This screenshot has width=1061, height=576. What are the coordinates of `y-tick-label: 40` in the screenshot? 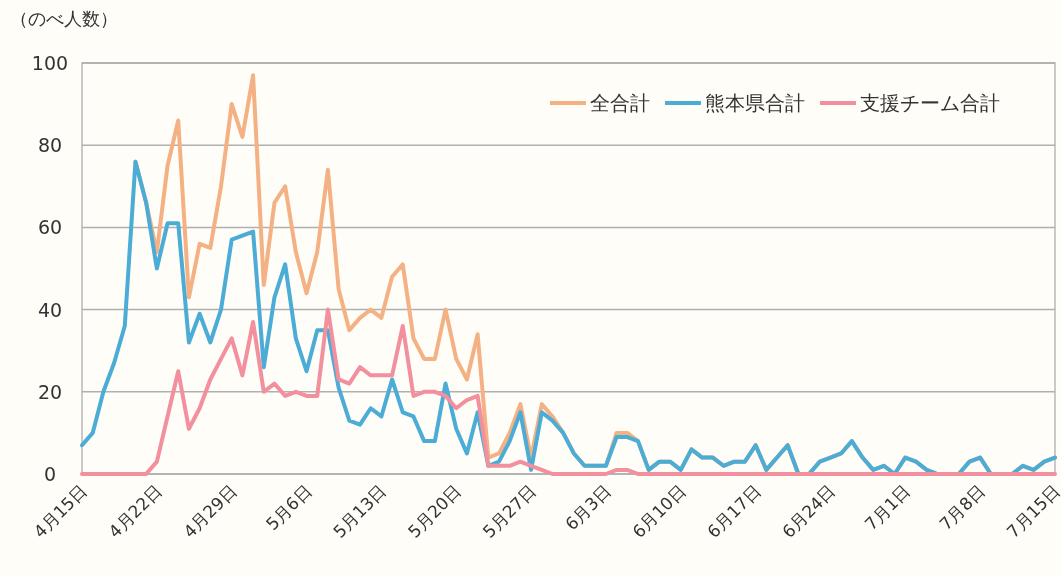 It's located at (50, 309).